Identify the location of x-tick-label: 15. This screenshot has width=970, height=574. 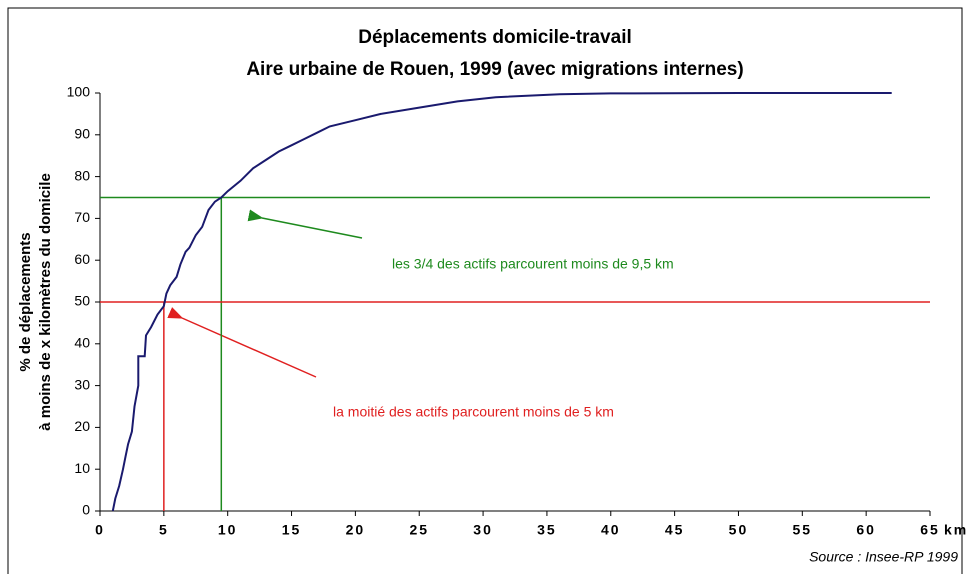
(292, 530).